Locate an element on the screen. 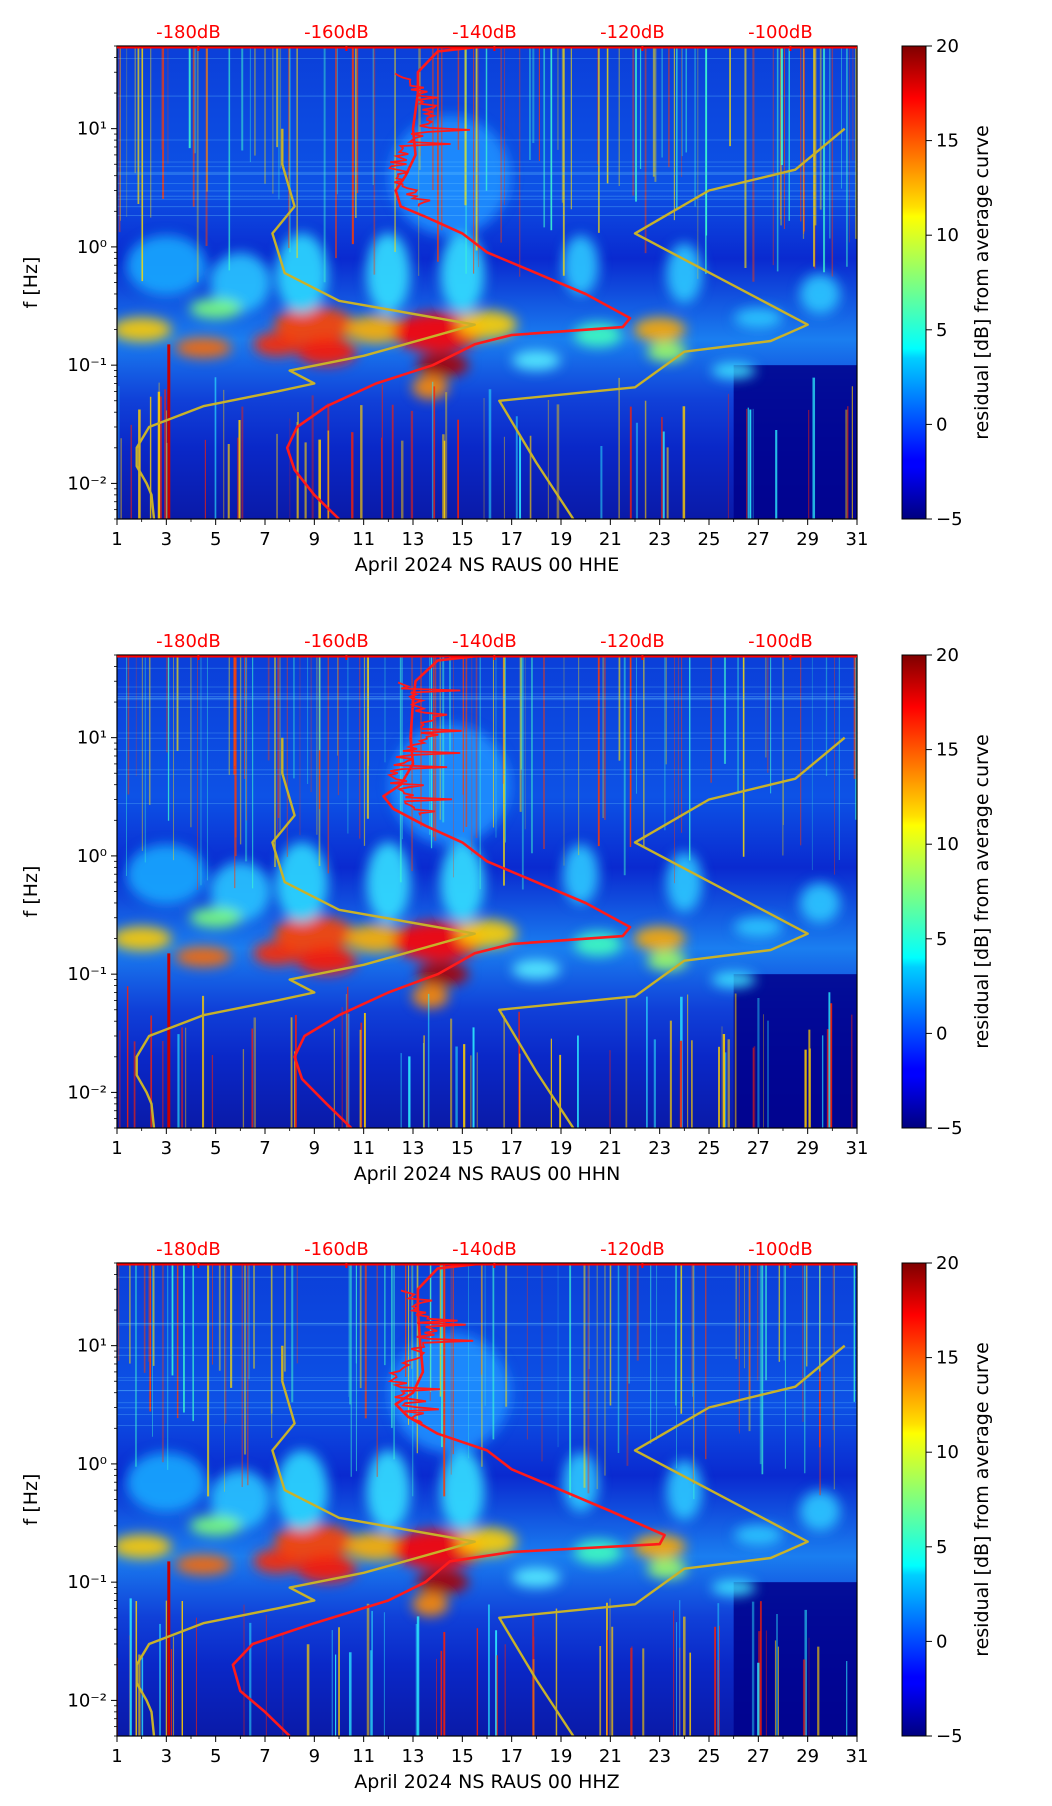 The width and height of the screenshot is (1052, 1806). average-psd-curve is located at coordinates (571, 282).